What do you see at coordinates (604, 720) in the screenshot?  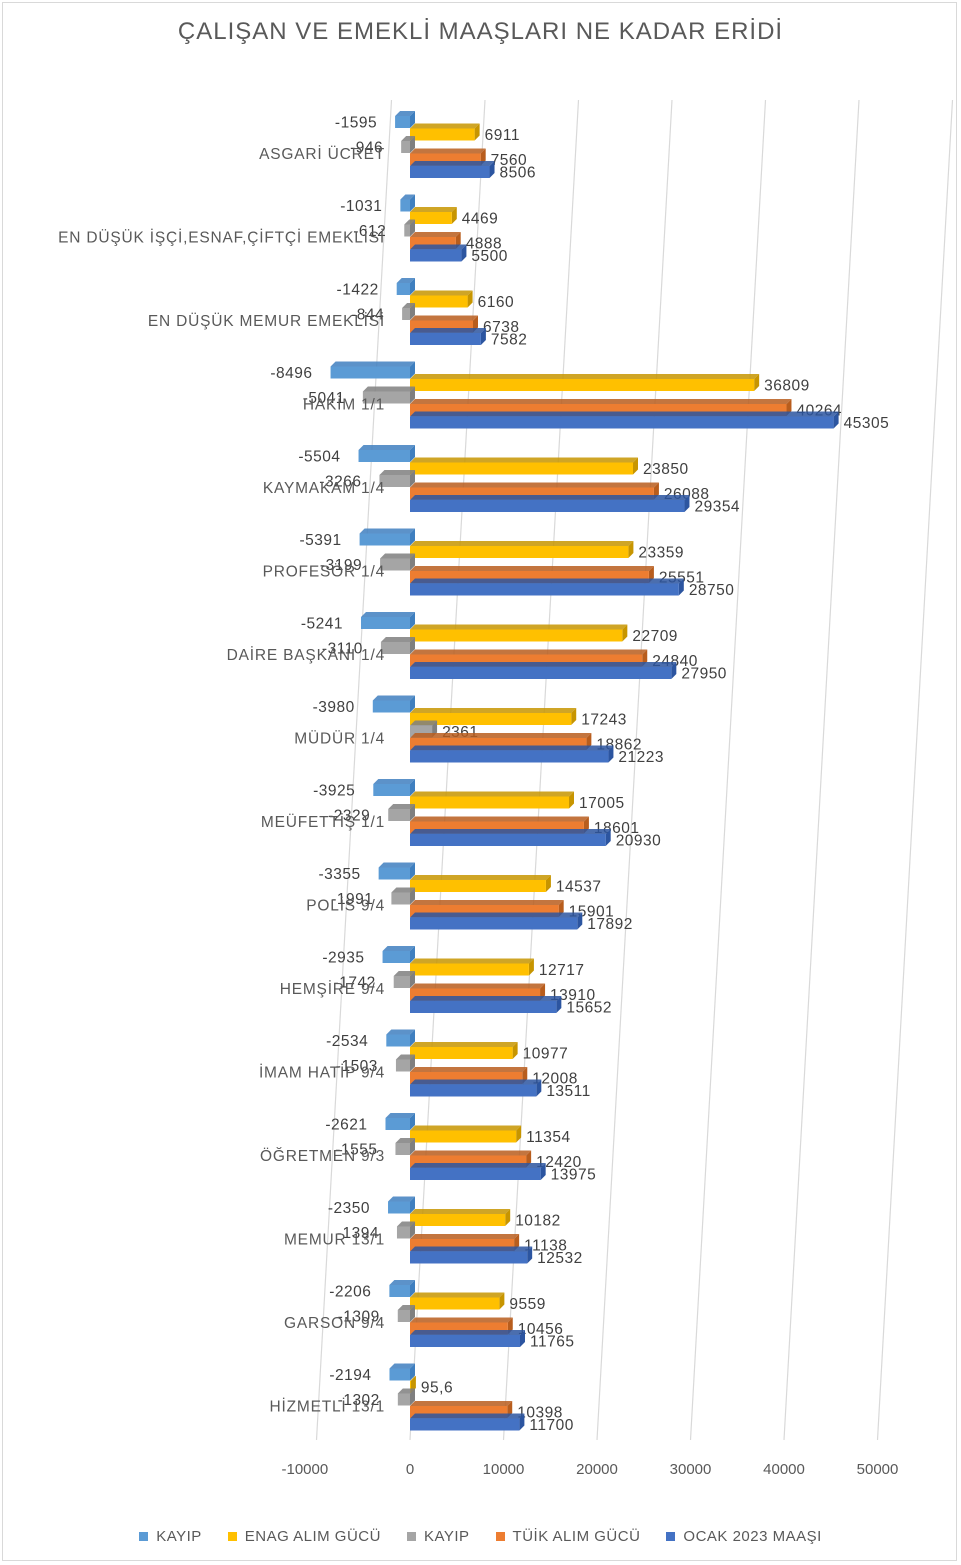 I see `data-label: 17243` at bounding box center [604, 720].